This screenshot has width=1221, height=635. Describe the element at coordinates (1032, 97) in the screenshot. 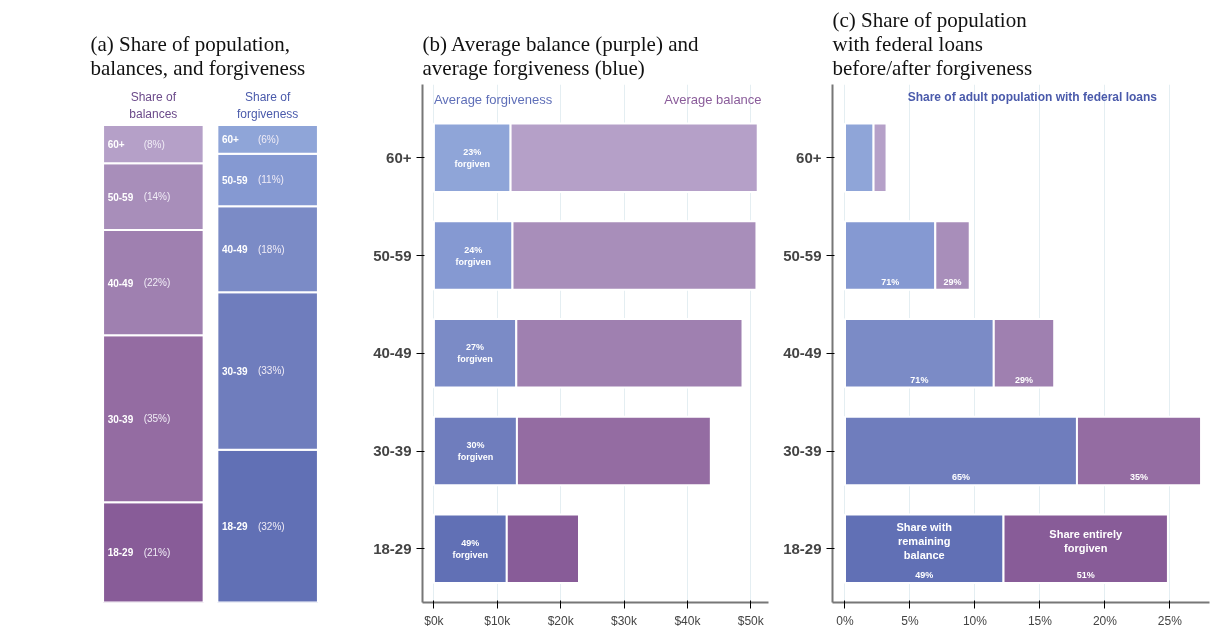

I see `text: Share of adult population with federal loans` at that location.